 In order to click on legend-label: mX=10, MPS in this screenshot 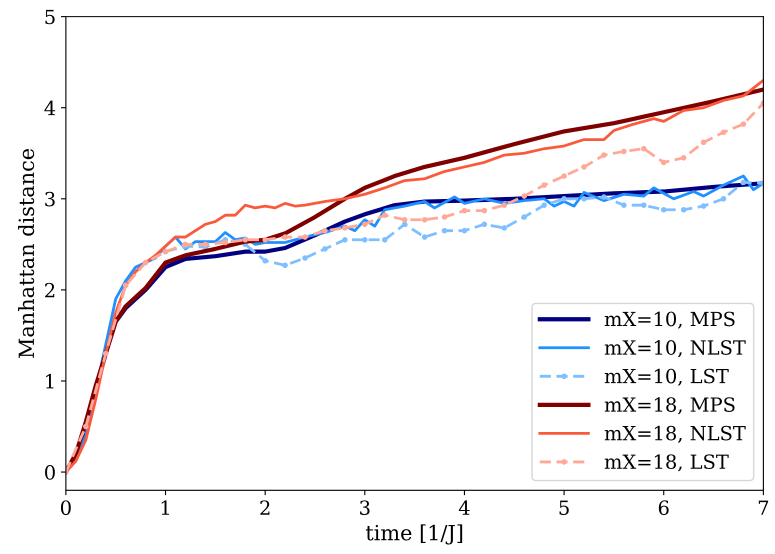, I will do `click(669, 320)`.